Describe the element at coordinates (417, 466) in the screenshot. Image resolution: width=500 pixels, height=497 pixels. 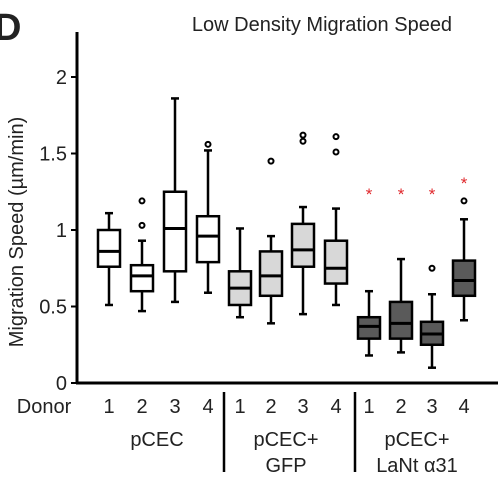
I see `group-label: LaNt α31` at that location.